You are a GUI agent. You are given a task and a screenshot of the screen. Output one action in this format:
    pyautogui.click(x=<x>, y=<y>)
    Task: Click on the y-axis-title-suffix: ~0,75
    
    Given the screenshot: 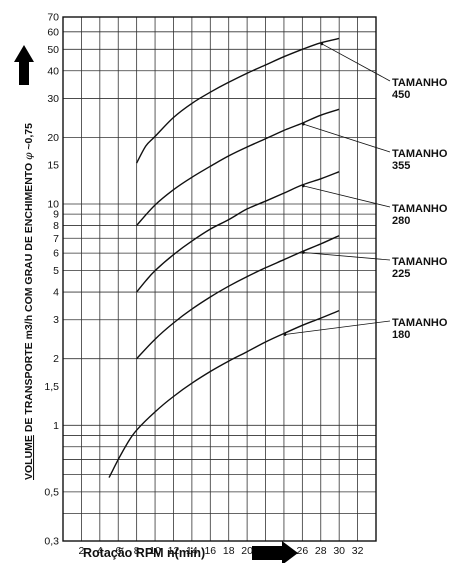 What is the action you would take?
    pyautogui.click(x=29, y=138)
    